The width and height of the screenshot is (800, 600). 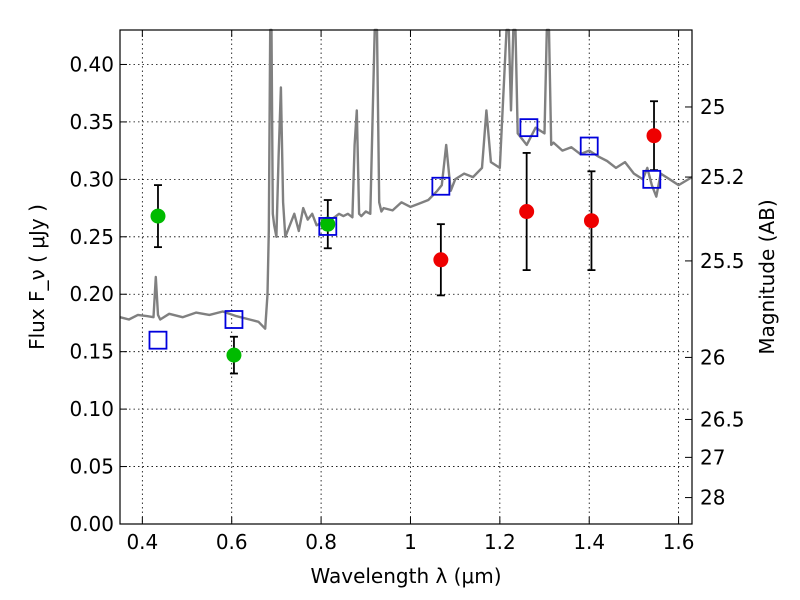 What do you see at coordinates (405, 576) in the screenshot?
I see `x-axis-label: Wavelength λ (μm)` at bounding box center [405, 576].